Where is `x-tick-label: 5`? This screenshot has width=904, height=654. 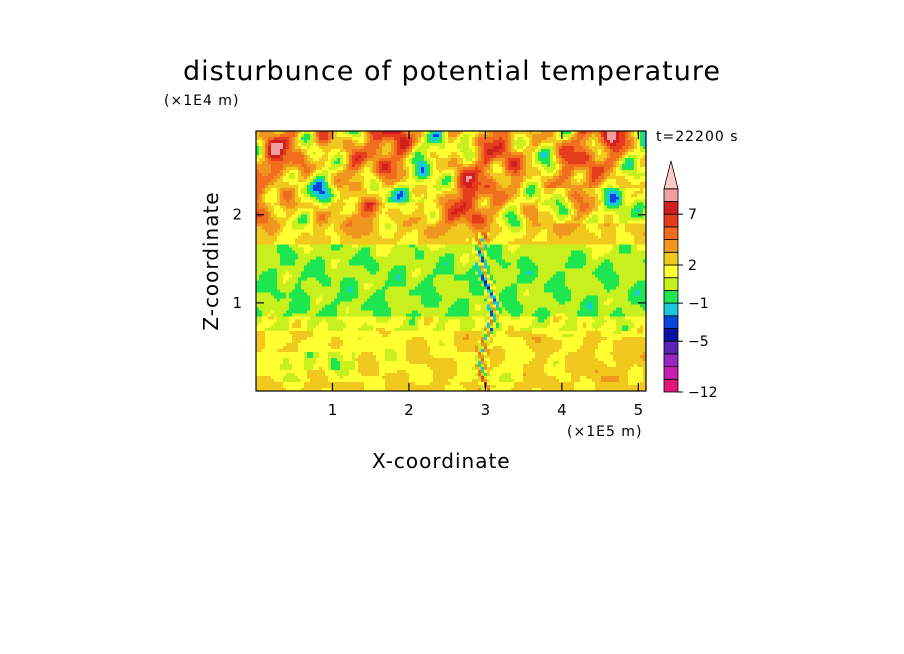
x-tick-label: 5 is located at coordinates (639, 410).